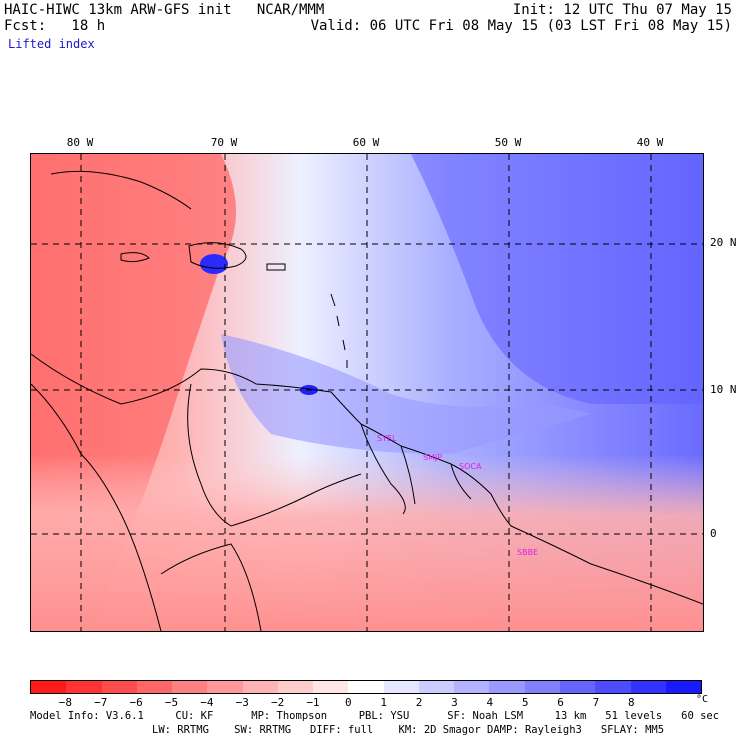 The width and height of the screenshot is (740, 740). Describe the element at coordinates (560, 702) in the screenshot. I see `colorbar-tick-label: 6` at that location.